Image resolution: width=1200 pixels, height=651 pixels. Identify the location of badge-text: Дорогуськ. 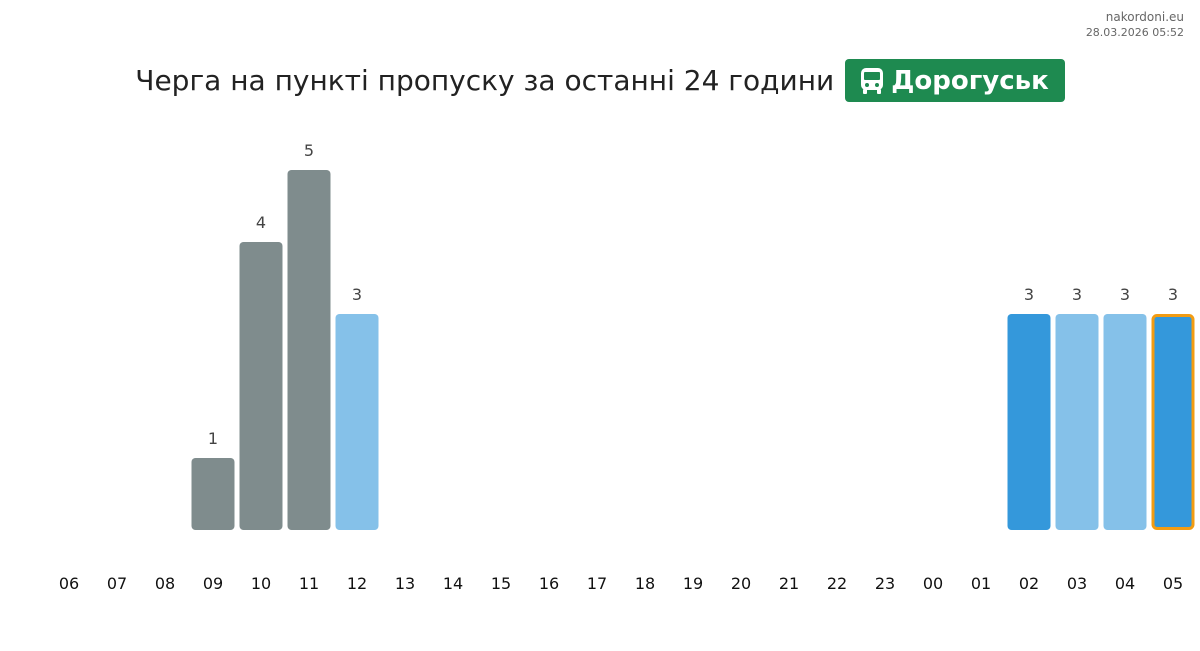
(970, 80).